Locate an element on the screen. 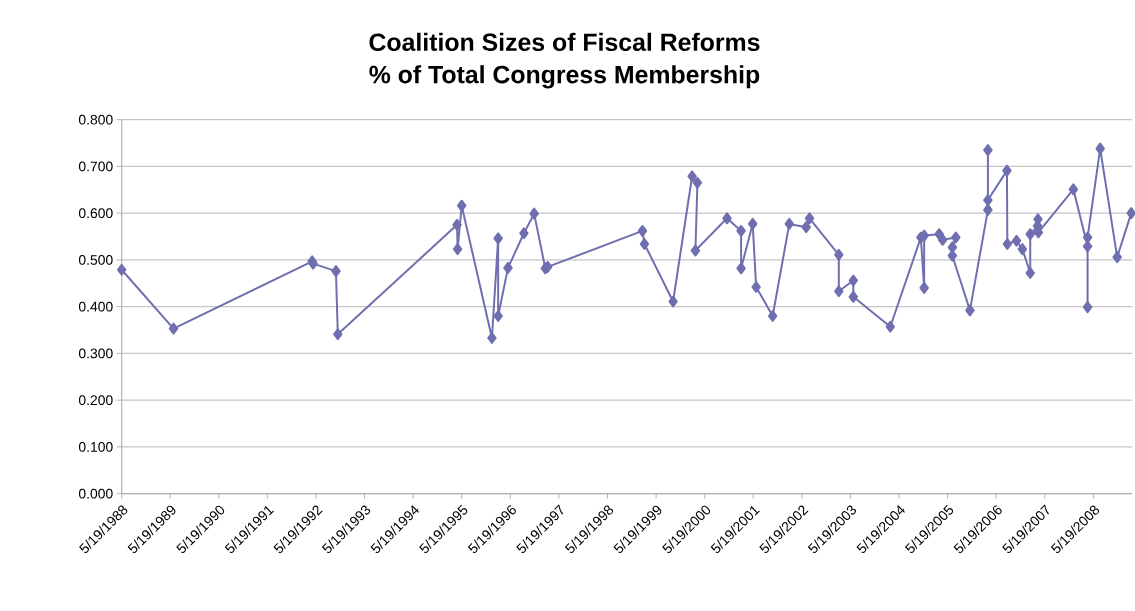 The width and height of the screenshot is (1135, 611). y-tick-label: 0.800 is located at coordinates (95, 119).